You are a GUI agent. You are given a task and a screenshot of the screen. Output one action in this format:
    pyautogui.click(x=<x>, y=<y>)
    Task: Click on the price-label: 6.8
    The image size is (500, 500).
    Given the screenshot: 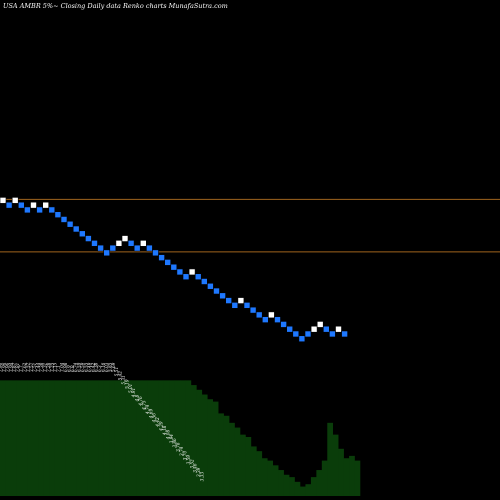 What is the action you would take?
    pyautogui.click(x=72, y=368)
    